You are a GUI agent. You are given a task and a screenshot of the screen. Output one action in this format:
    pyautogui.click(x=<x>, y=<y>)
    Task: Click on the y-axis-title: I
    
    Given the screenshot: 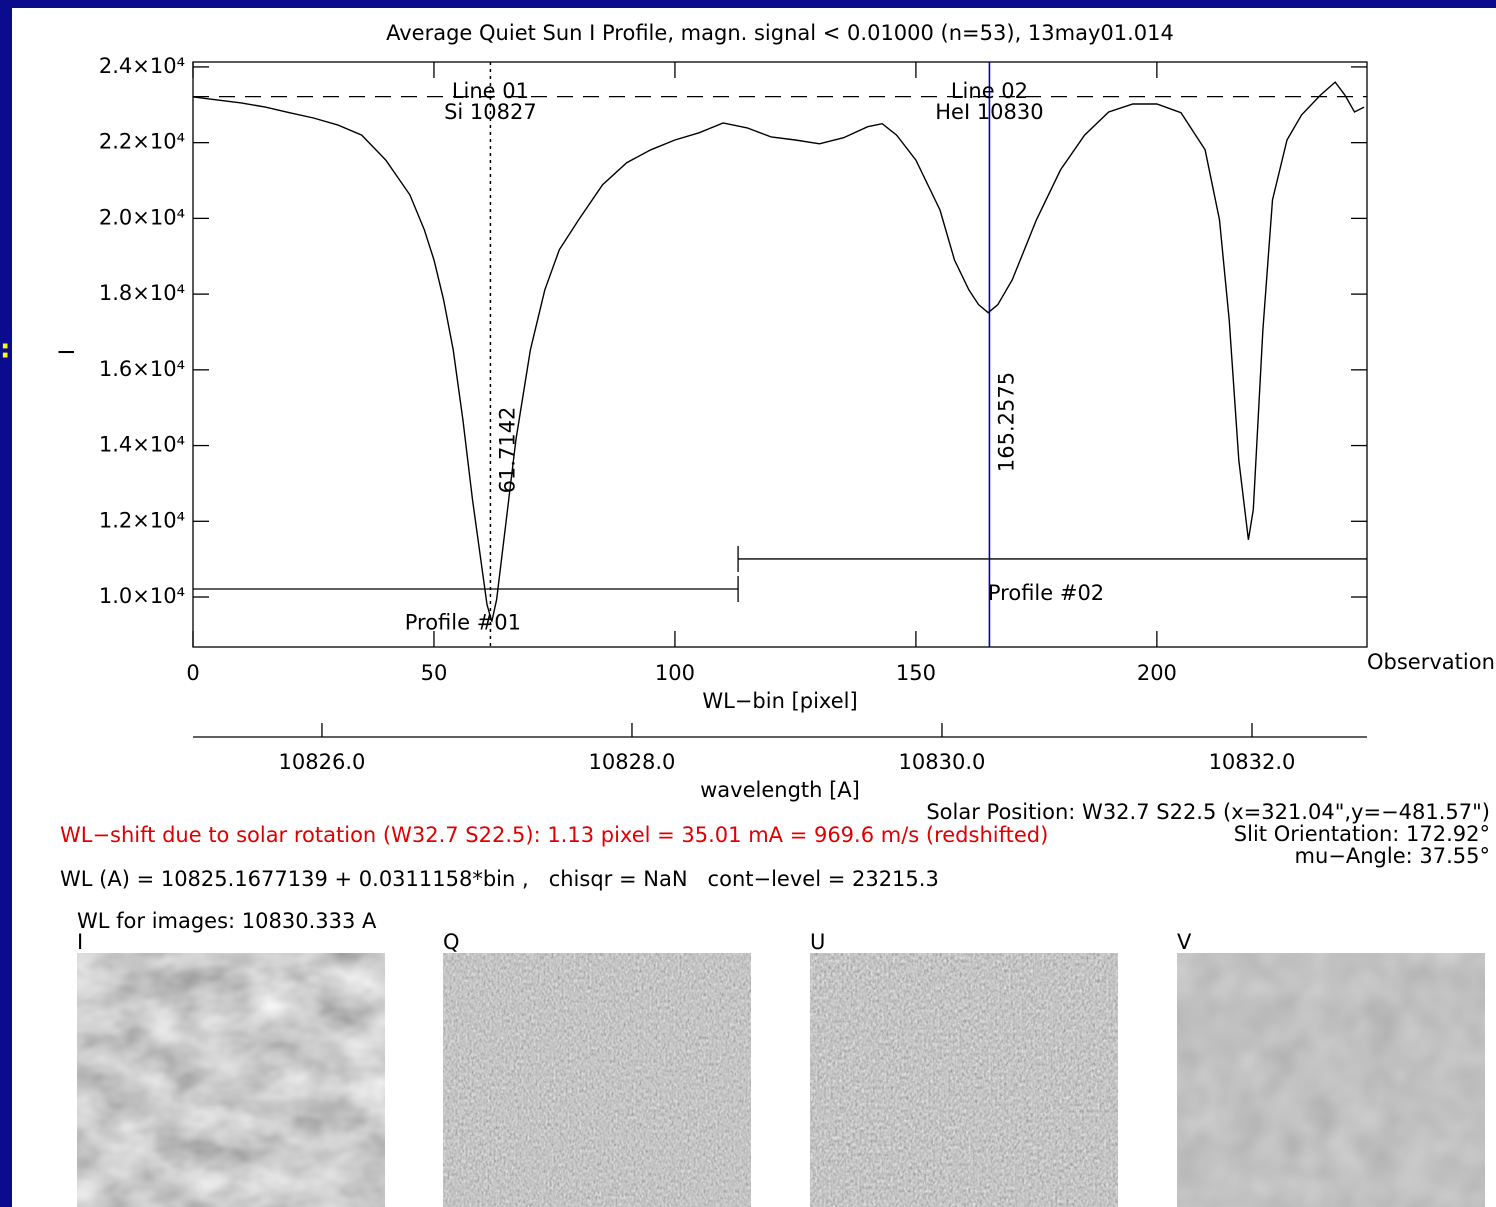 What is the action you would take?
    pyautogui.click(x=67, y=352)
    